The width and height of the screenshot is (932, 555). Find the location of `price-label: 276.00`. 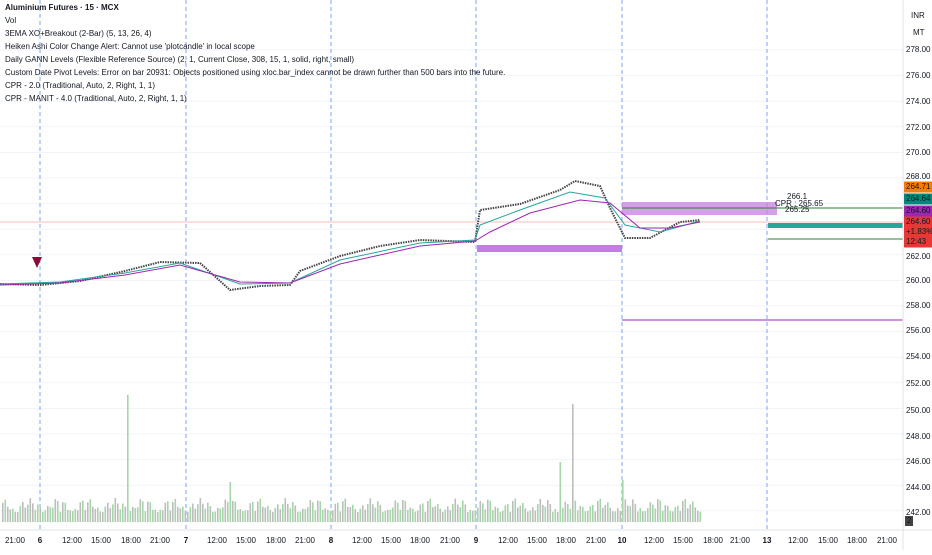

price-label: 276.00 is located at coordinates (918, 75).